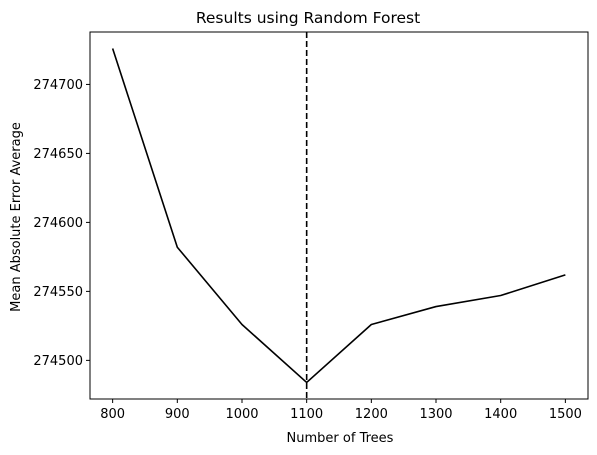 The image size is (597, 455). I want to click on y-tick-label: 274500, so click(58, 361).